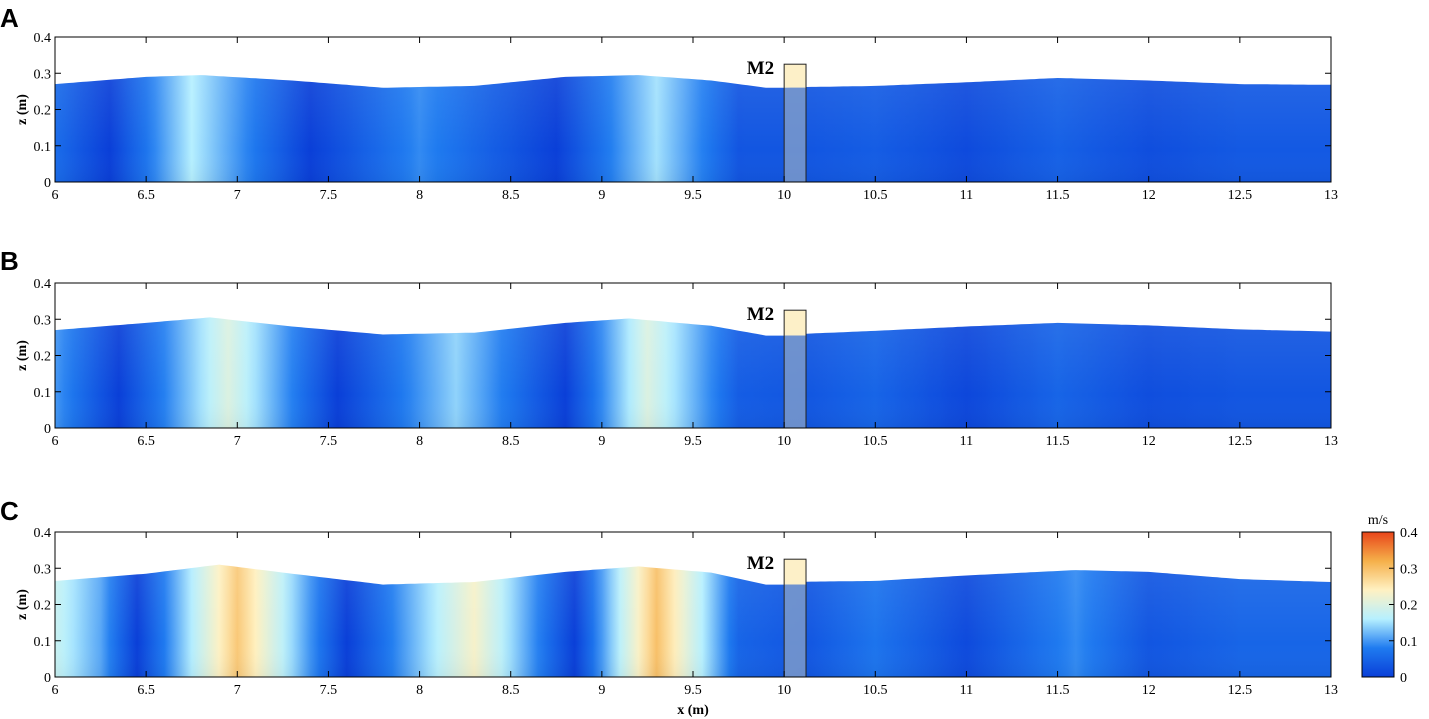 This screenshot has width=1429, height=719. What do you see at coordinates (693, 710) in the screenshot?
I see `x-axis-label: x (m)` at bounding box center [693, 710].